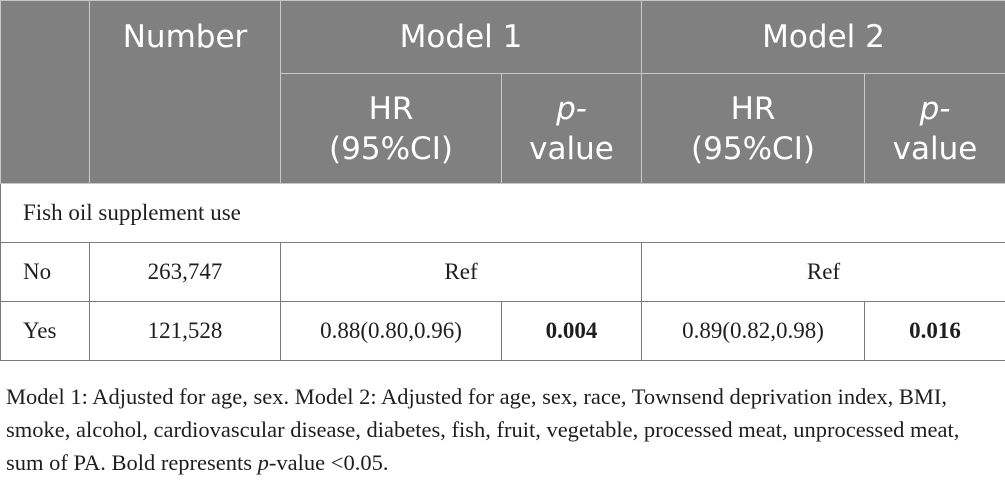 Image resolution: width=1005 pixels, height=494 pixels. What do you see at coordinates (185, 92) in the screenshot?
I see `number-header: Number` at bounding box center [185, 92].